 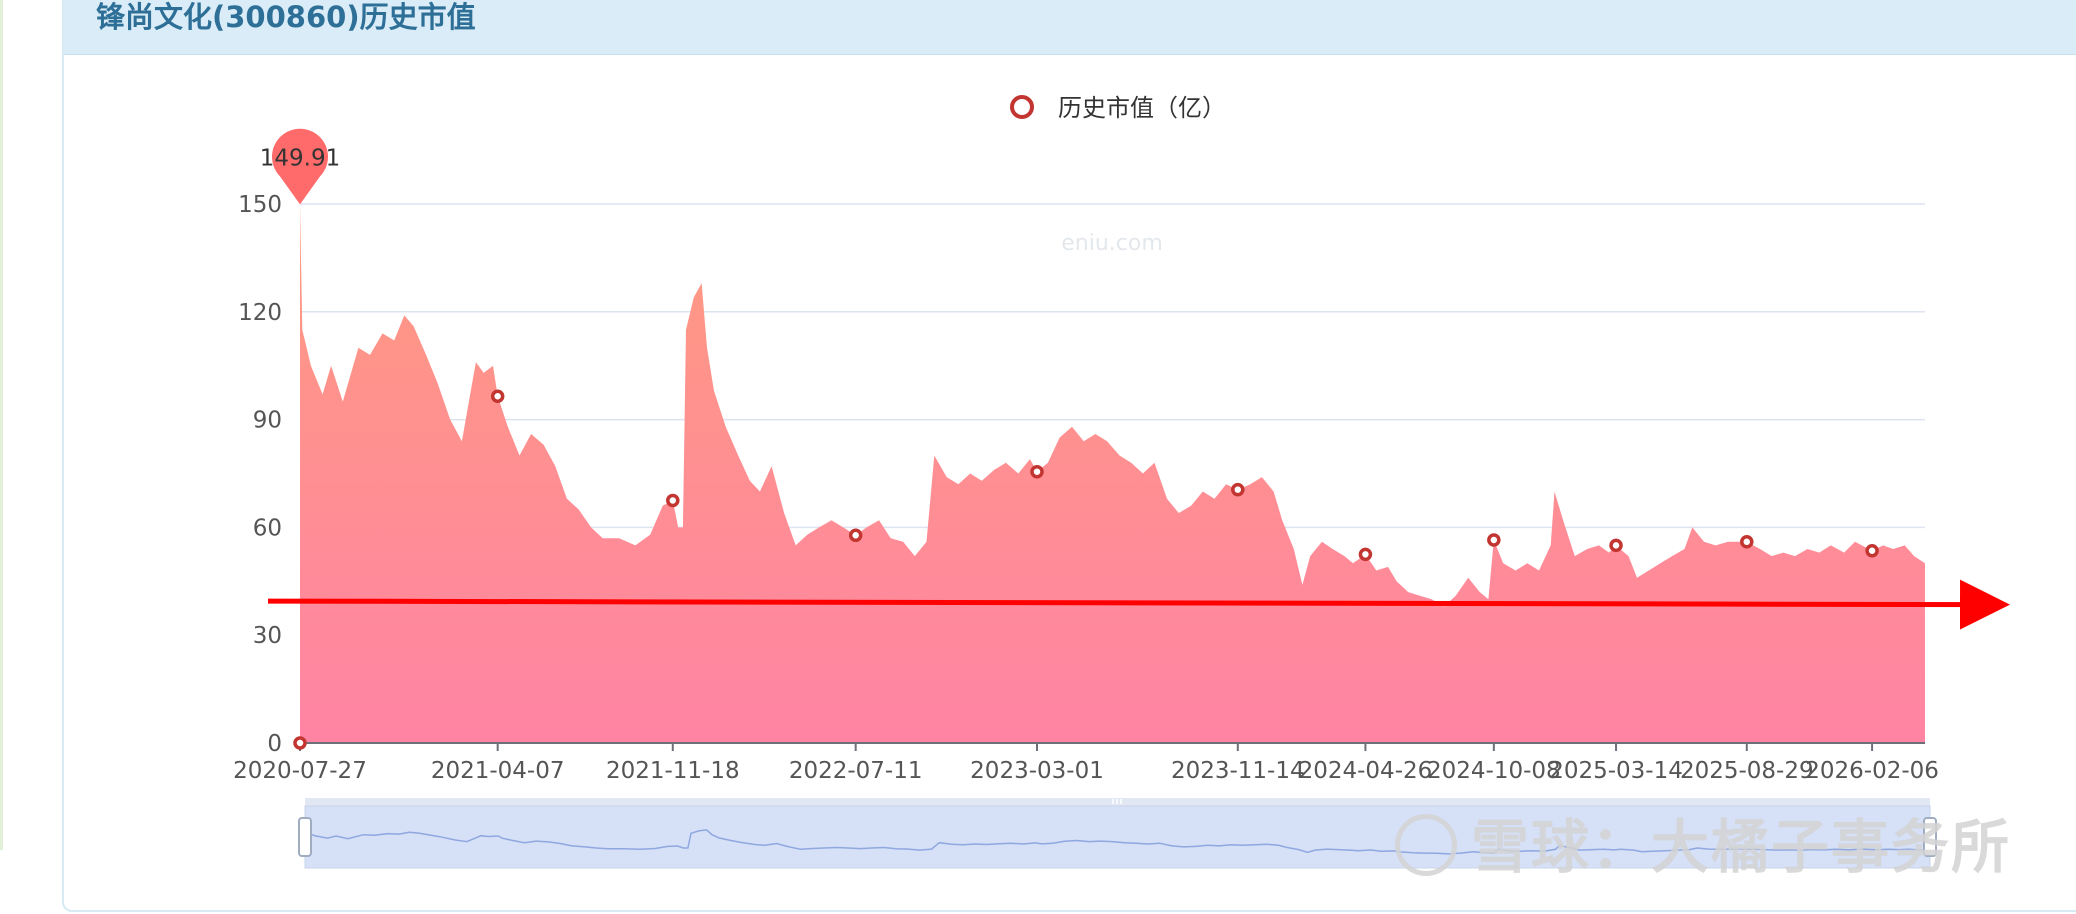 What do you see at coordinates (267, 528) in the screenshot?
I see `y-tick-label: 60` at bounding box center [267, 528].